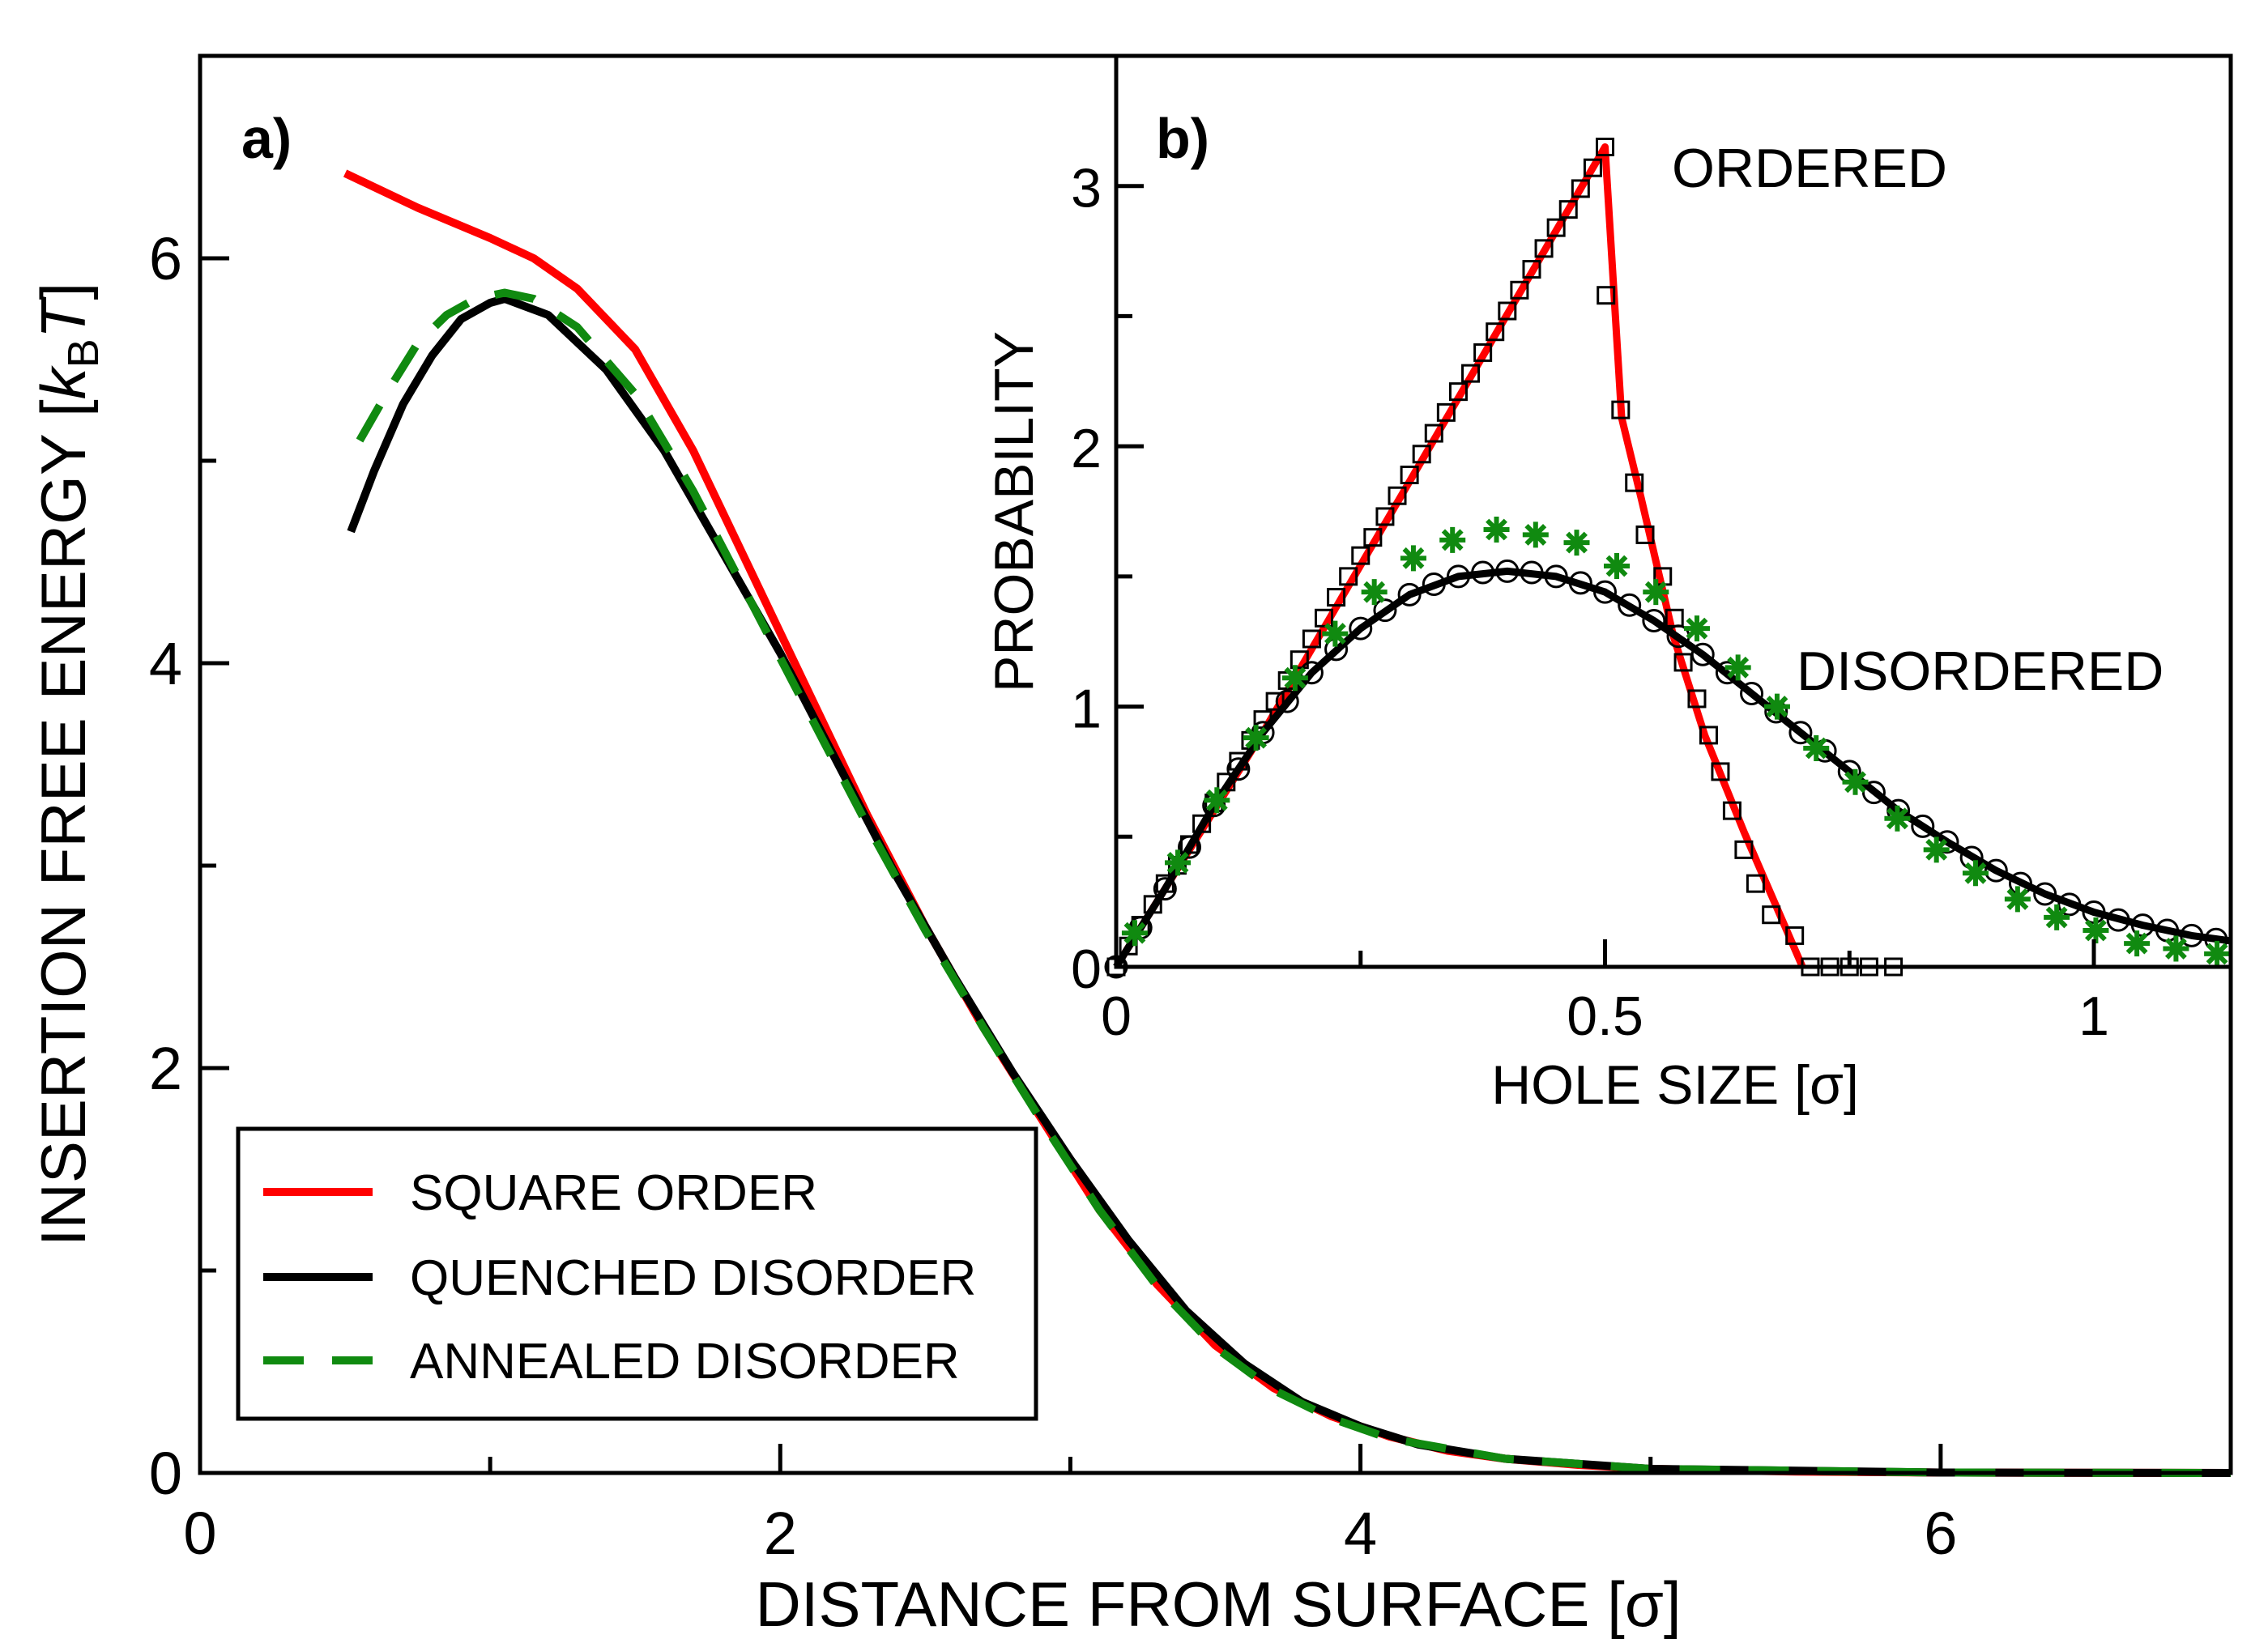 Image resolution: width=2268 pixels, height=1643 pixels. I want to click on legend-label-annealed-disorder: ANNEALED DISORDER, so click(685, 1362).